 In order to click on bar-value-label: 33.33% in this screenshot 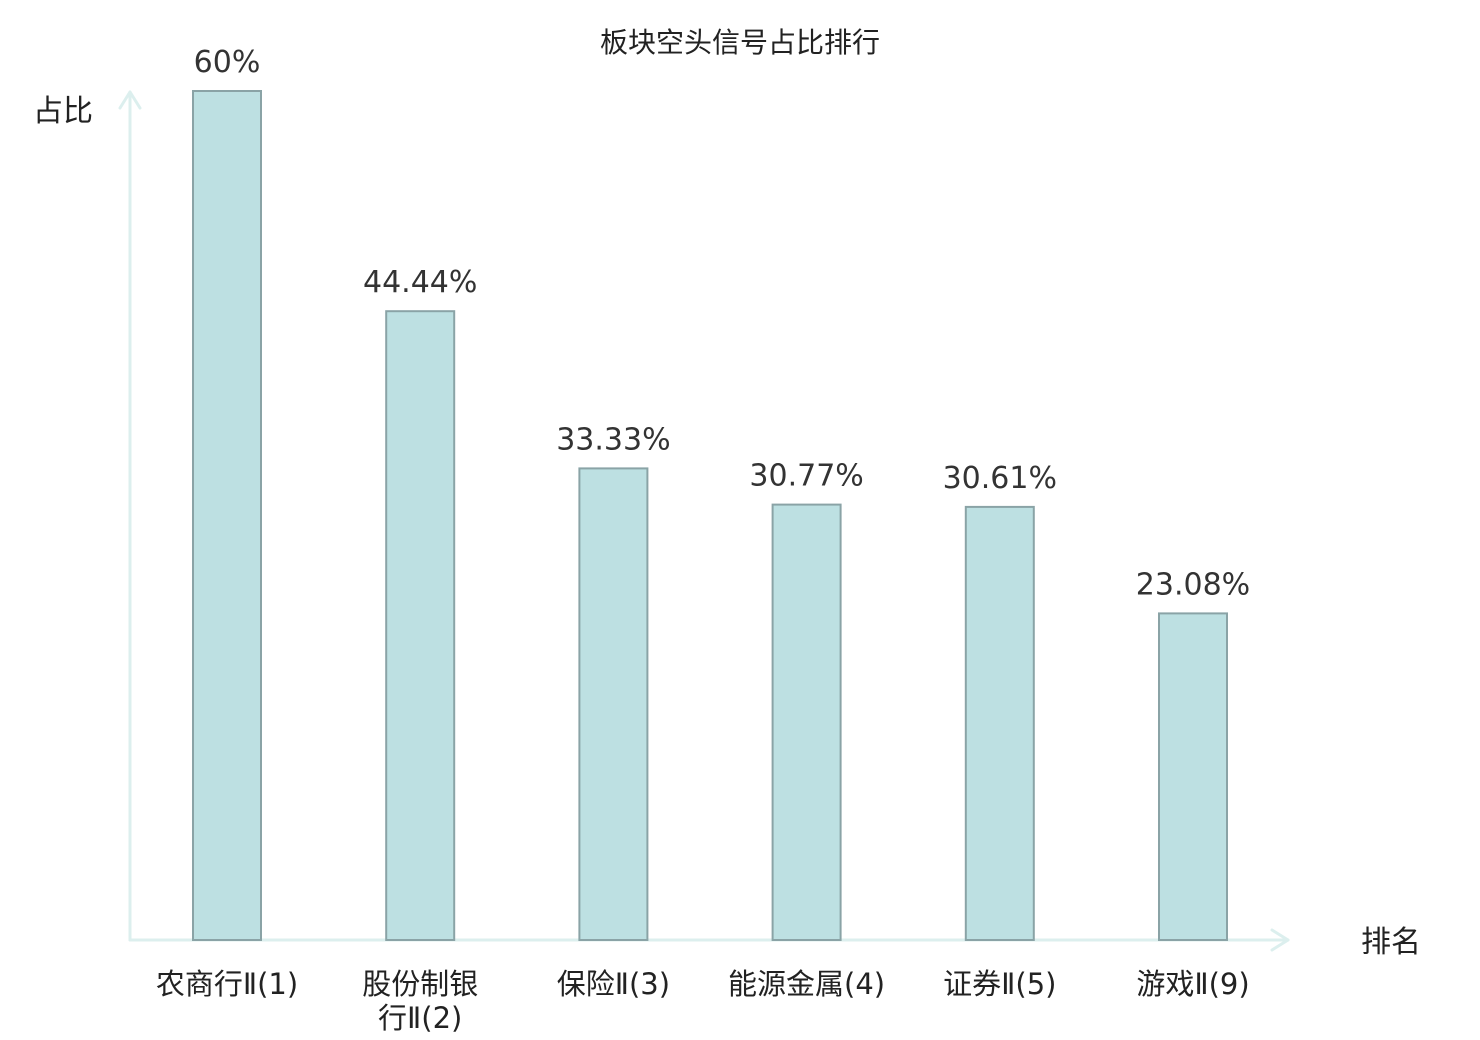, I will do `click(613, 439)`.